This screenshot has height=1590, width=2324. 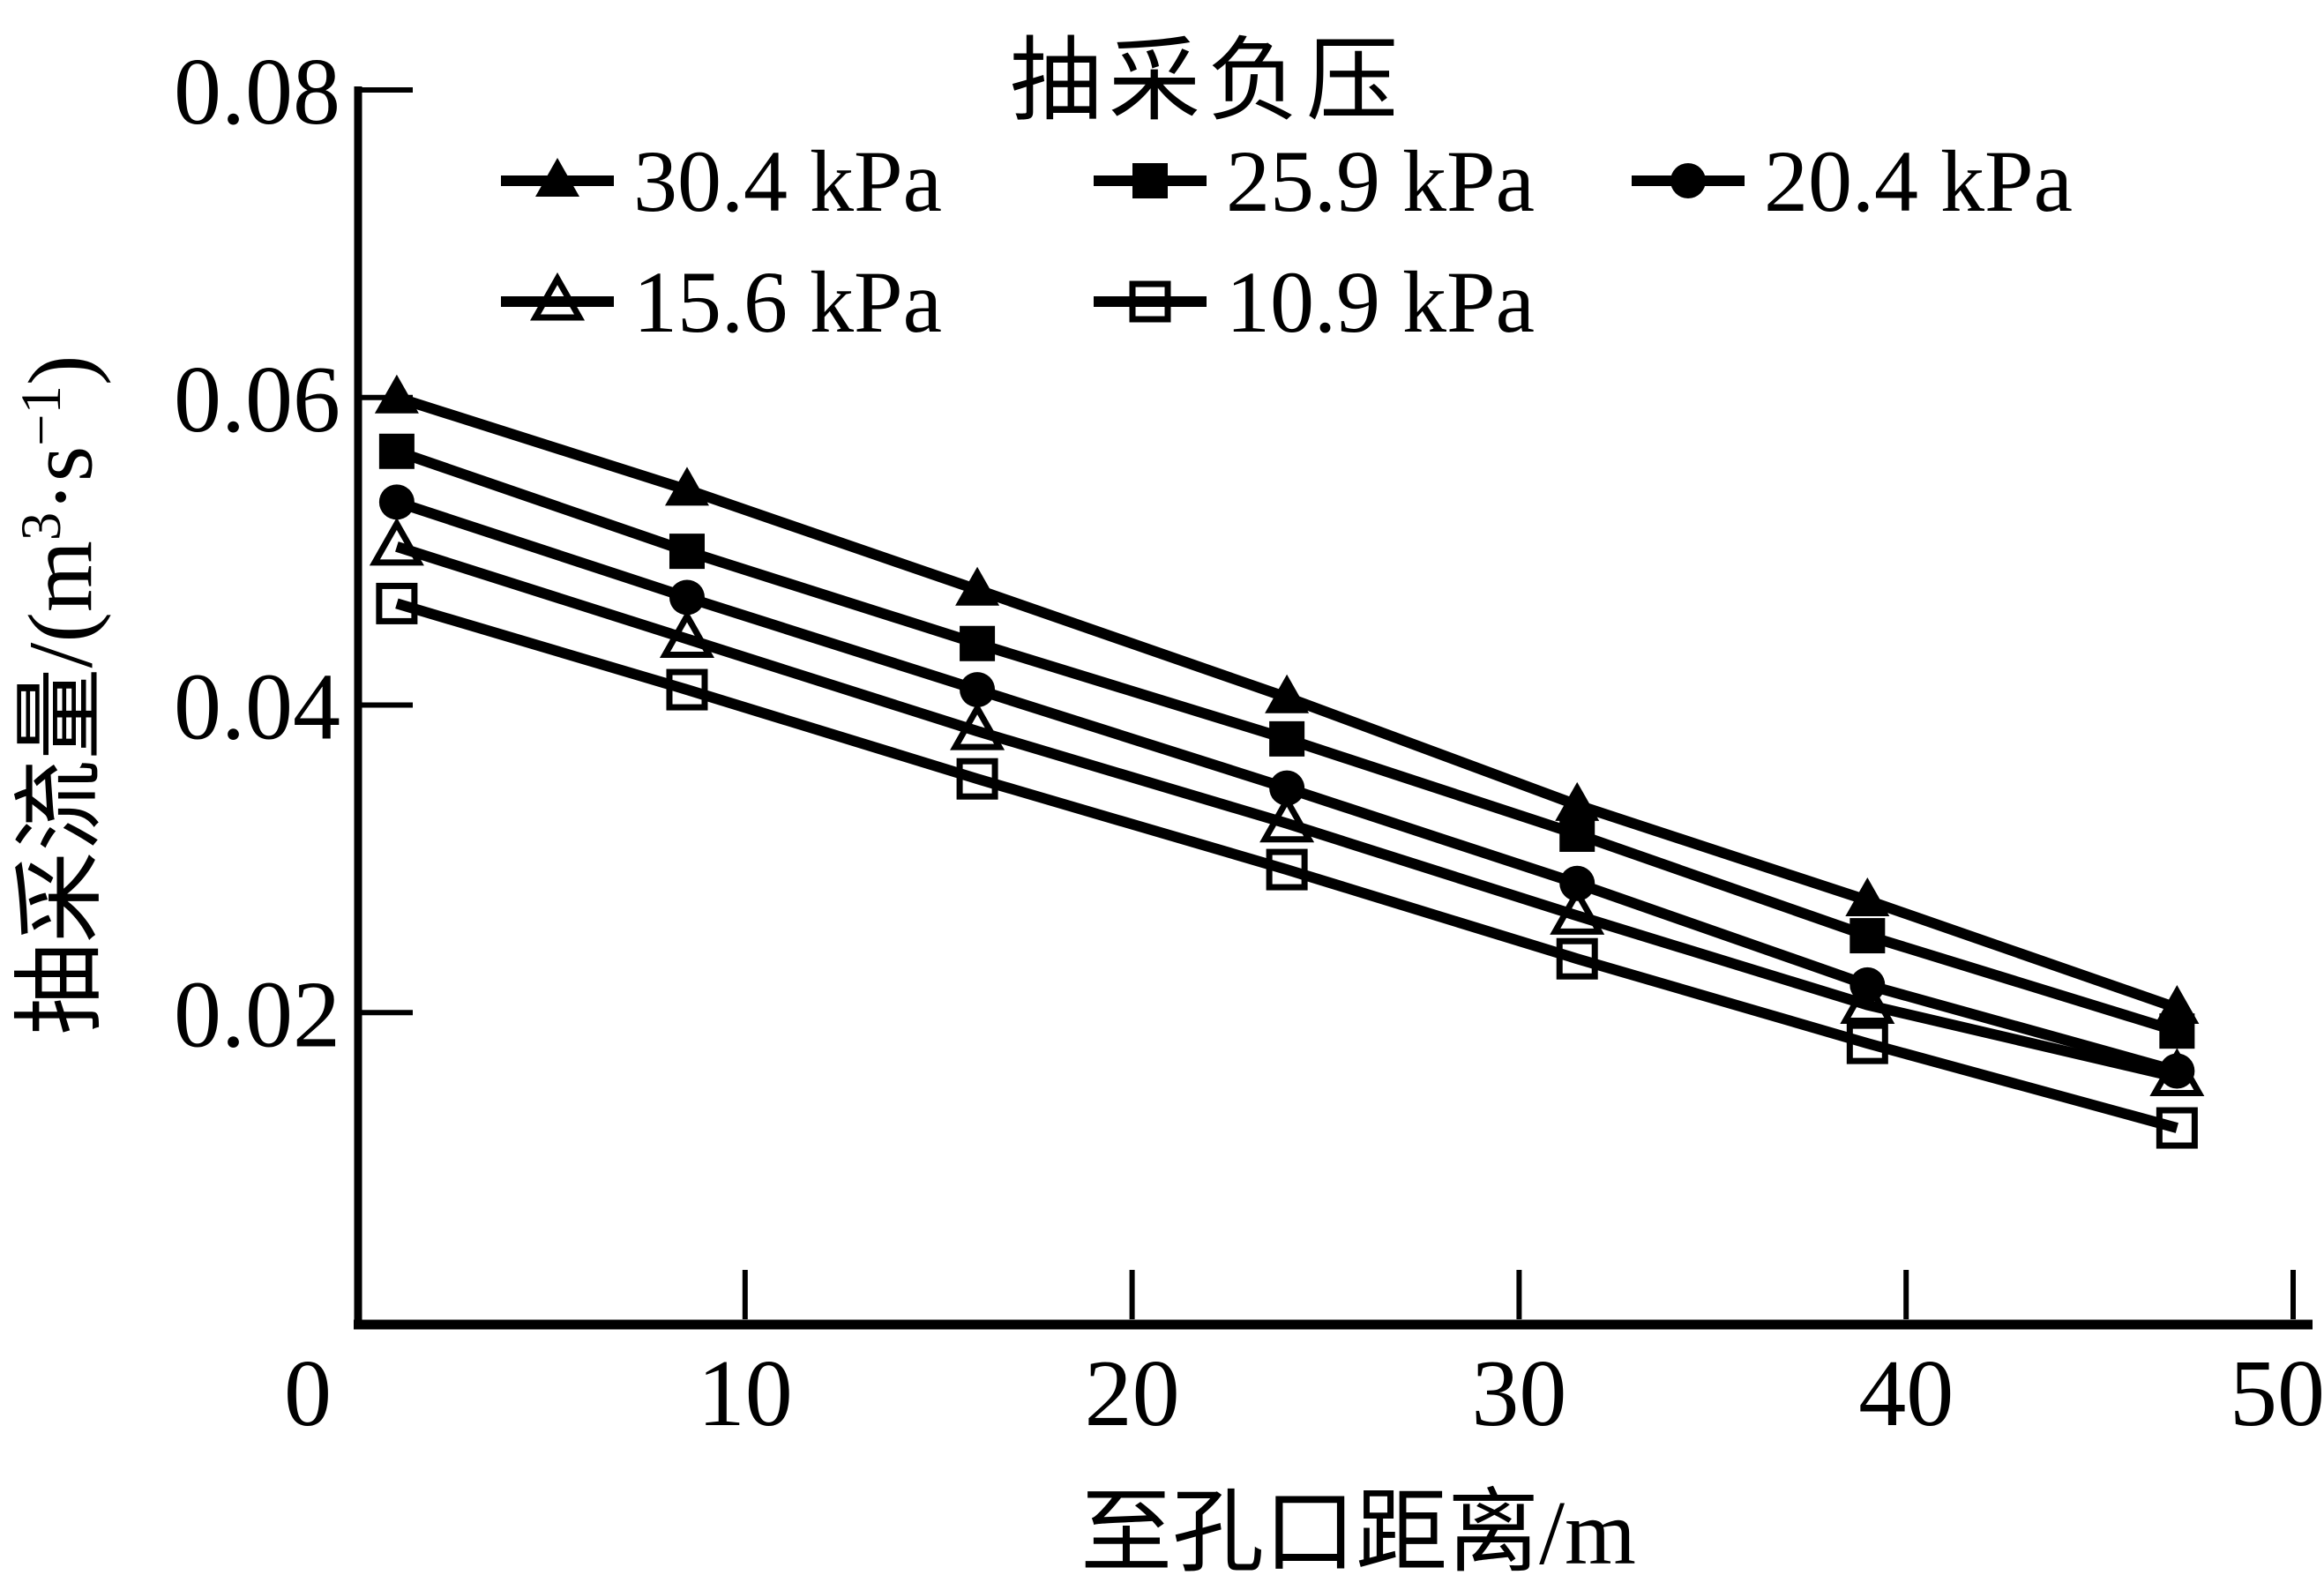 What do you see at coordinates (61, 370) in the screenshot?
I see `y-axis-label-text: )` at bounding box center [61, 370].